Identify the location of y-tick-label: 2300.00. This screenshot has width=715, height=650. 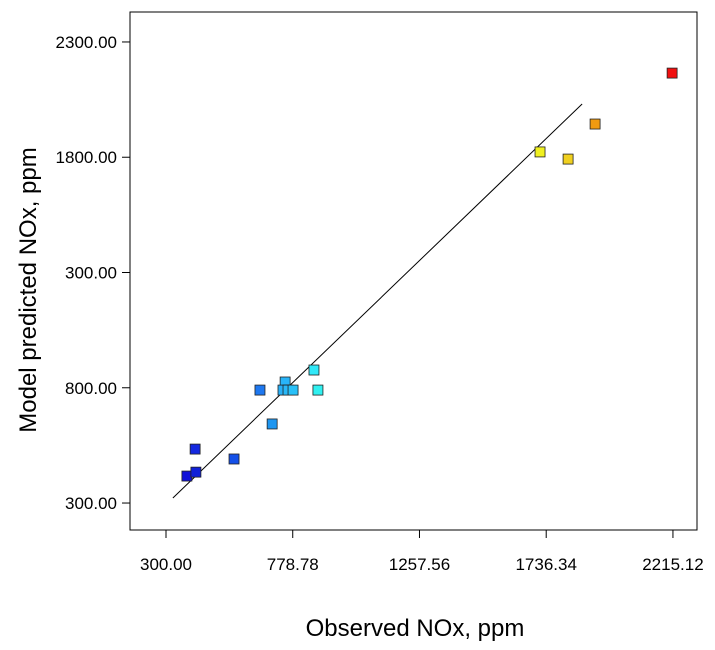
(86, 42).